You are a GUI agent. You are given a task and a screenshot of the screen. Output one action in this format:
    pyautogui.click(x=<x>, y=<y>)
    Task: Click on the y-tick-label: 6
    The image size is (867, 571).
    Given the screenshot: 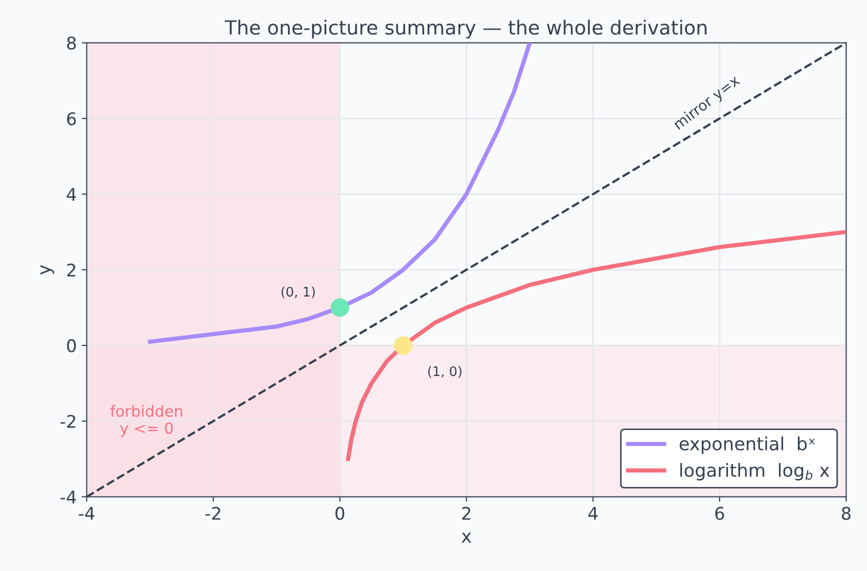 What is the action you would take?
    pyautogui.click(x=71, y=119)
    